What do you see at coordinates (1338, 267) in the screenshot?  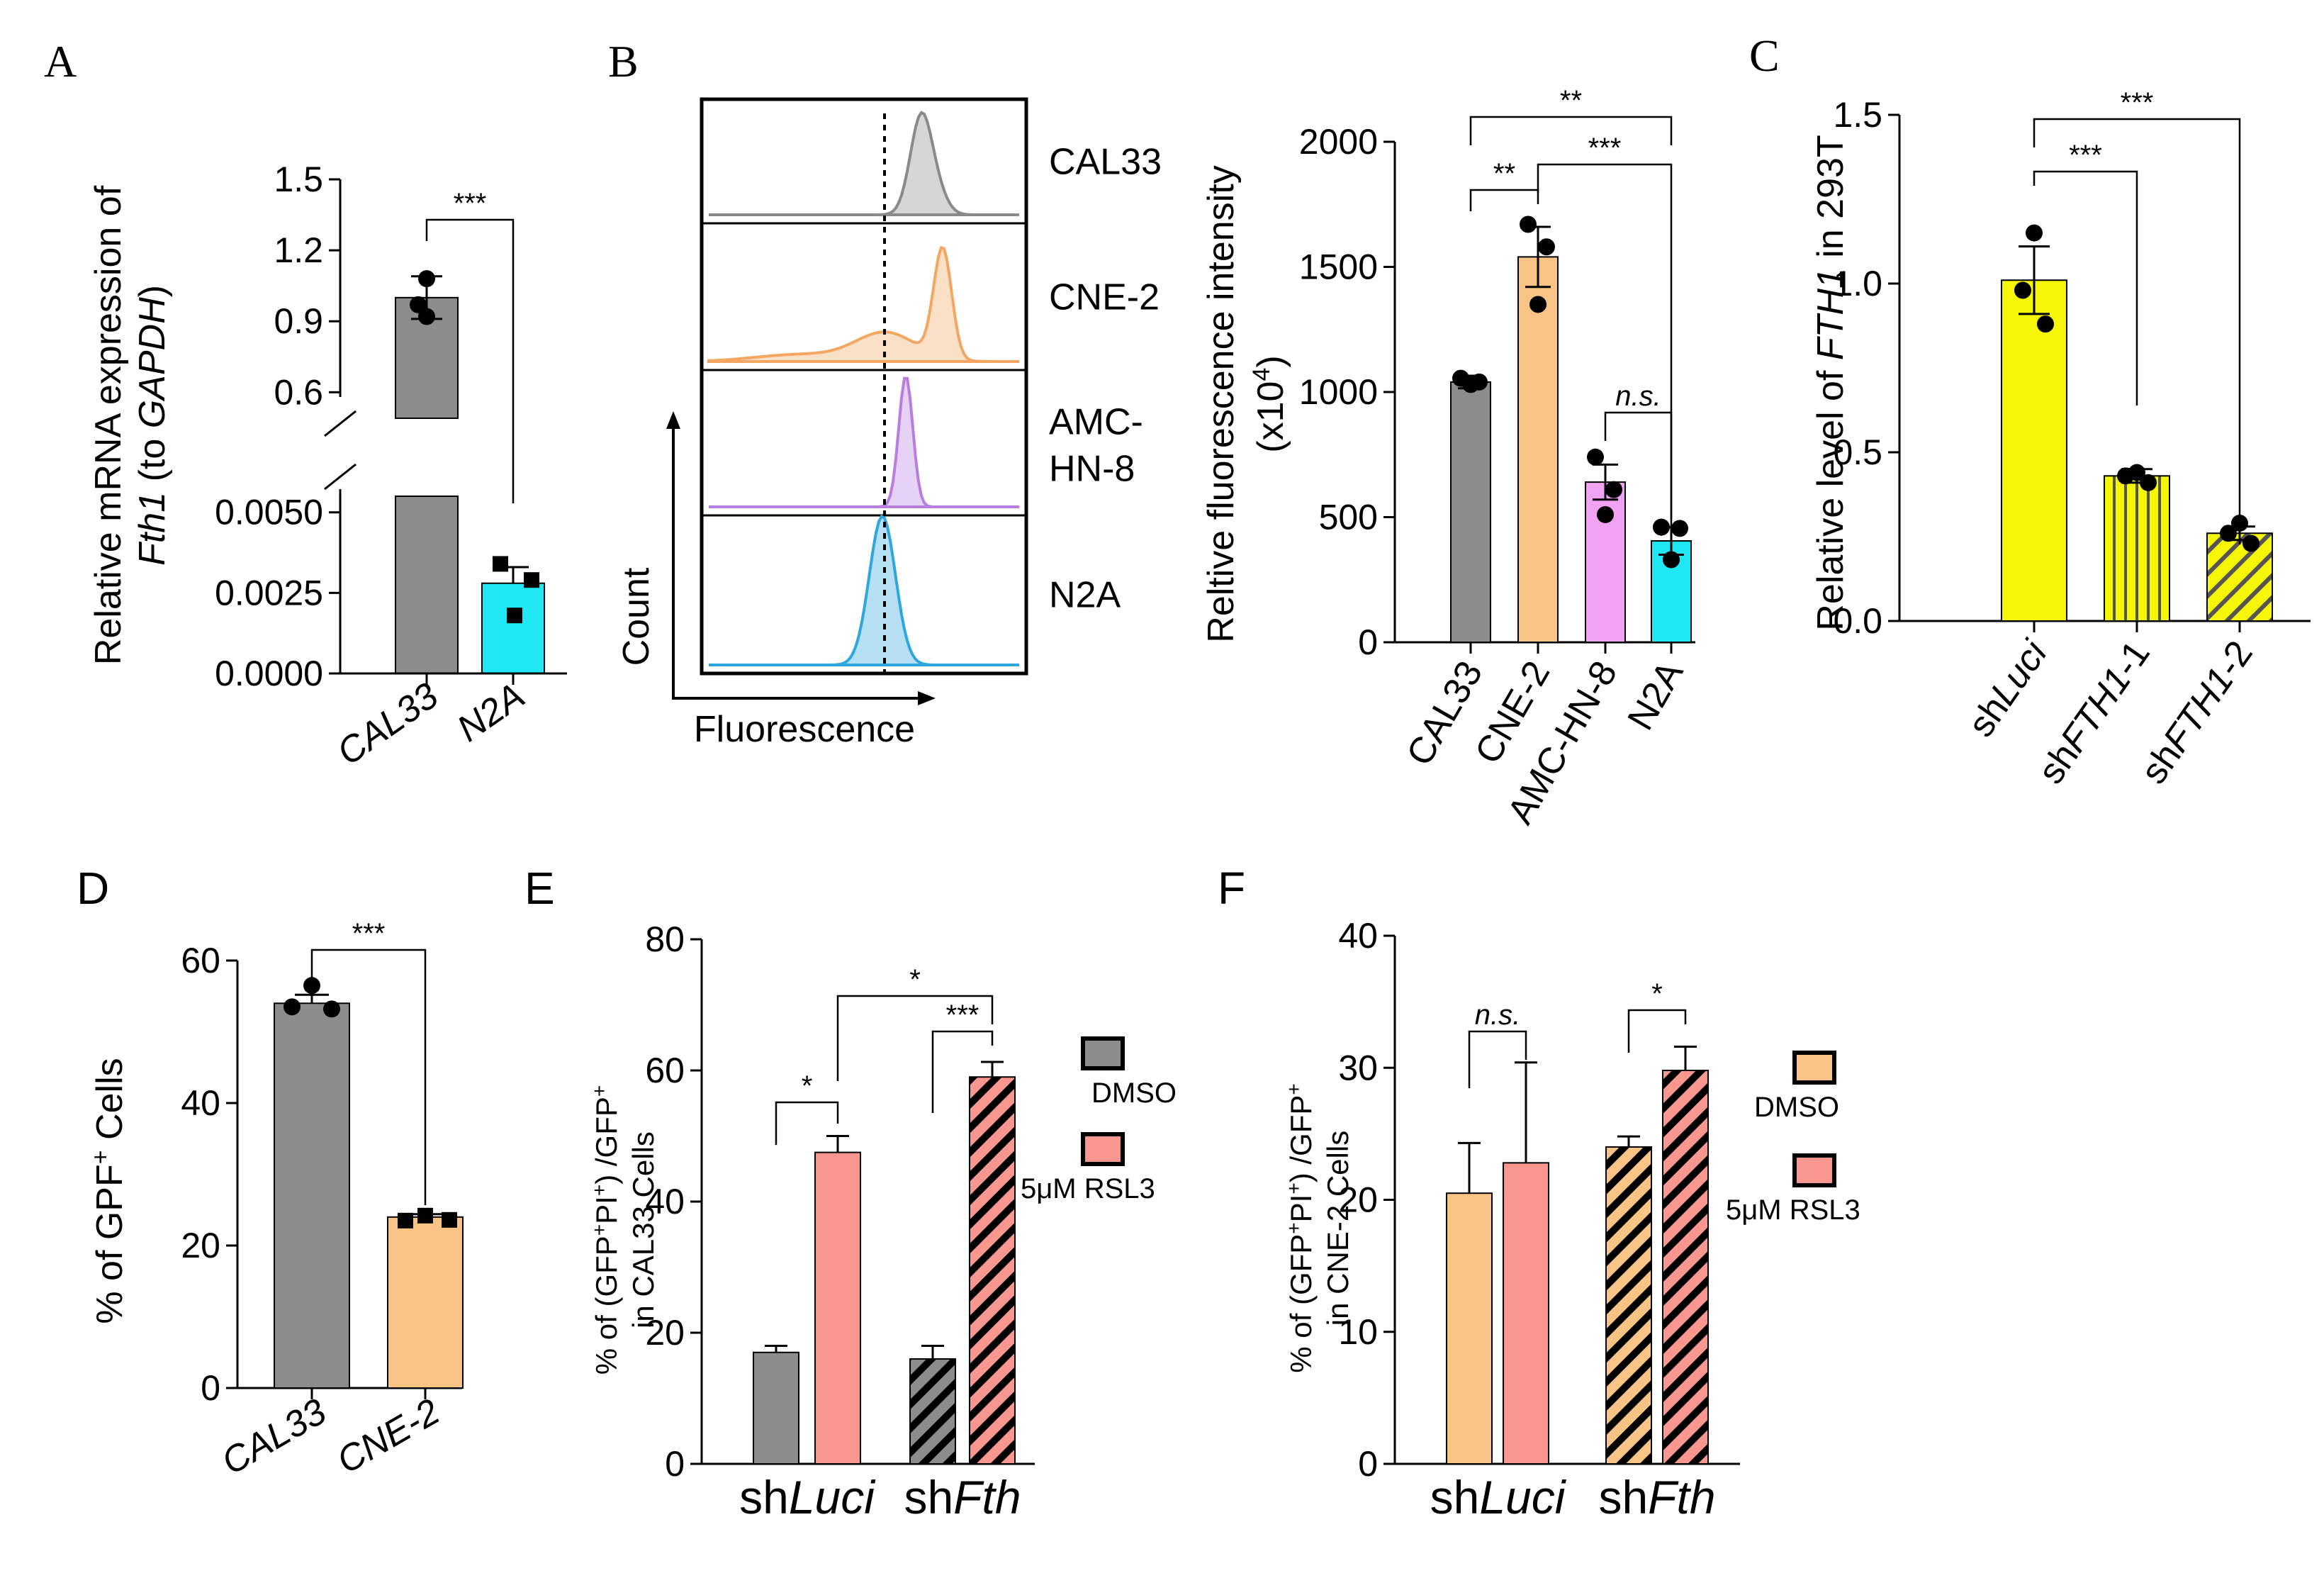 I see `bbar-yaxis-tick-label: 1500` at bounding box center [1338, 267].